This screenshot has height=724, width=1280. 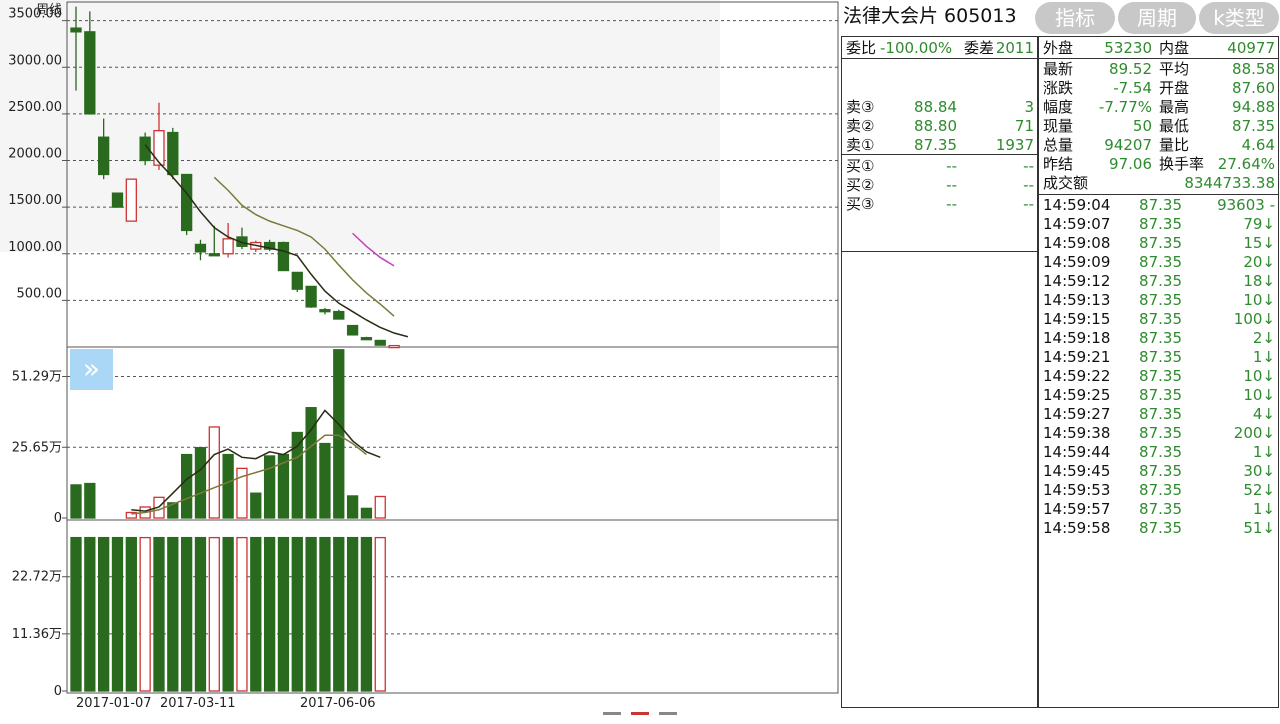 What do you see at coordinates (1077, 300) in the screenshot?
I see `tick-time: 14:59:13` at bounding box center [1077, 300].